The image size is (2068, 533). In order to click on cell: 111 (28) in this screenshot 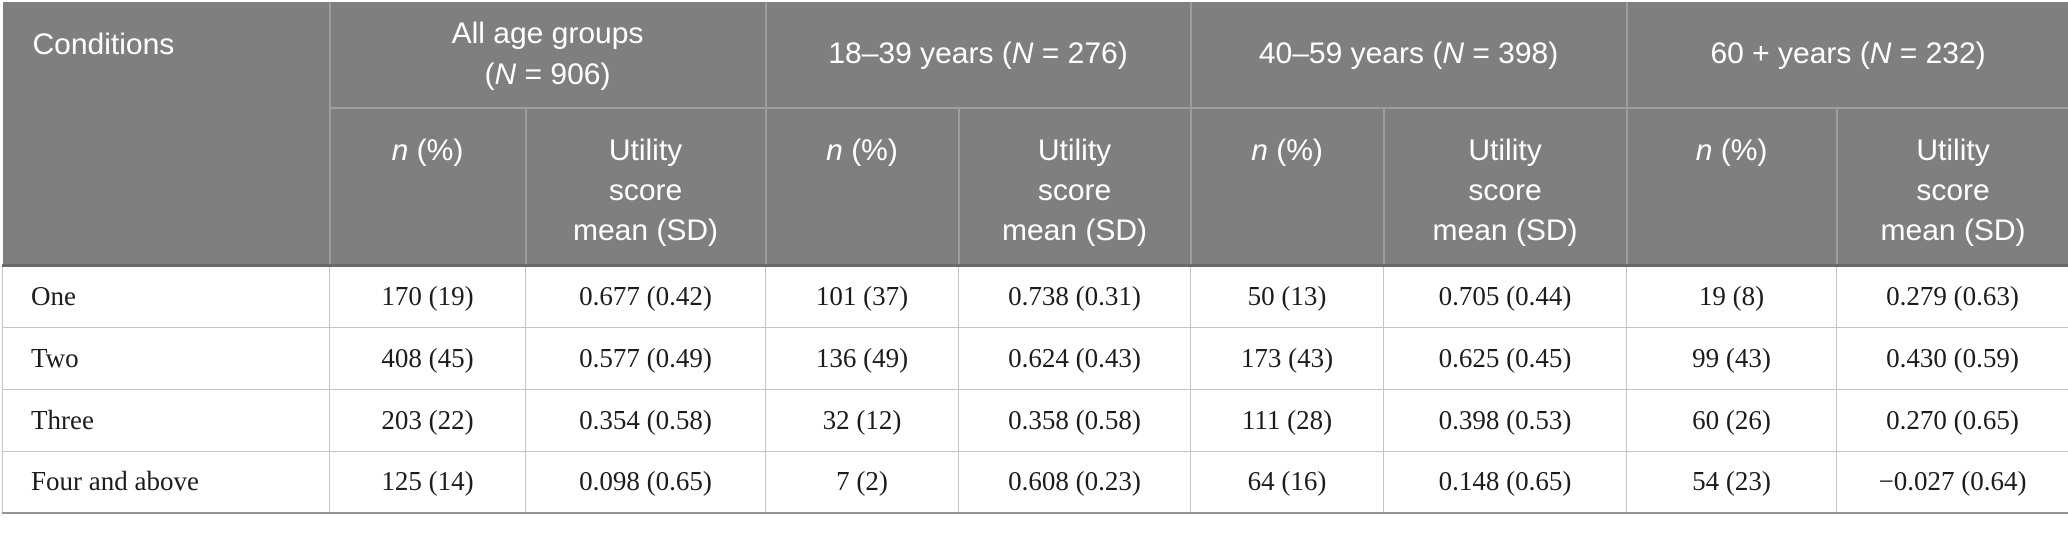, I will do `click(1287, 420)`.